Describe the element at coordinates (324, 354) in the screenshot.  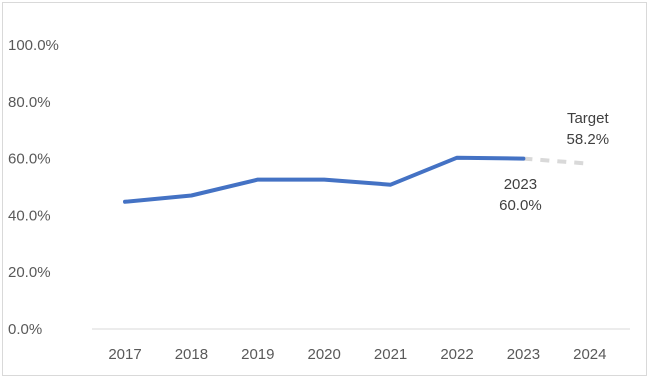
I see `x-tick-label: 2020` at that location.